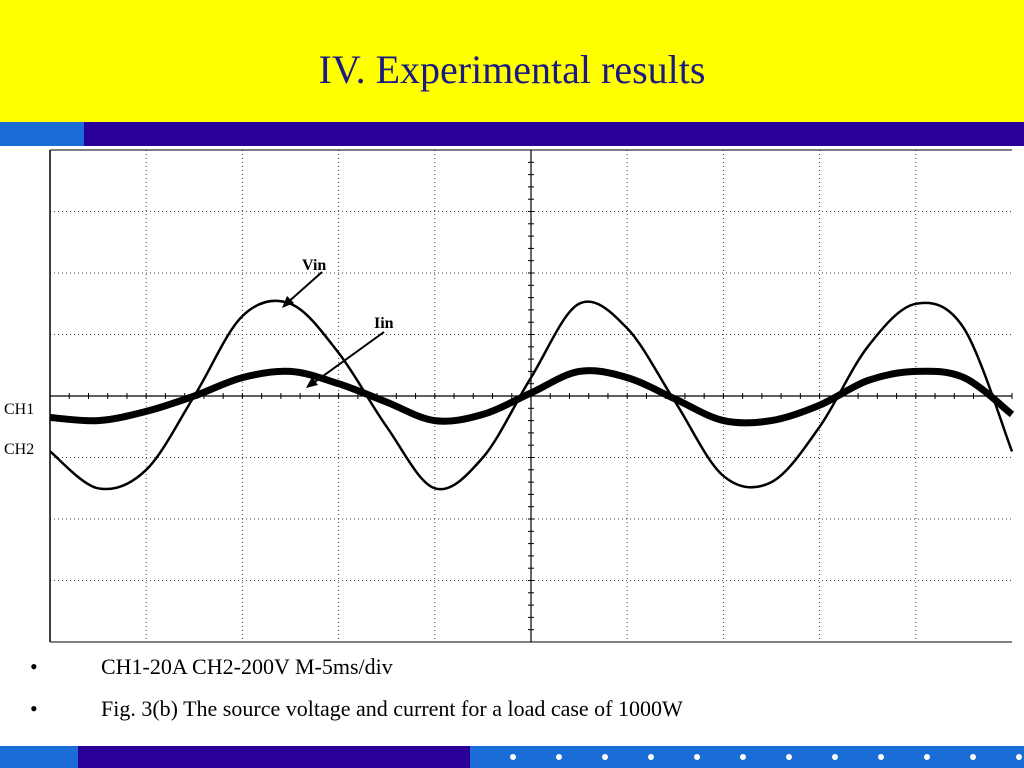 The height and width of the screenshot is (768, 1024). I want to click on iin-annotation: Iin, so click(384, 323).